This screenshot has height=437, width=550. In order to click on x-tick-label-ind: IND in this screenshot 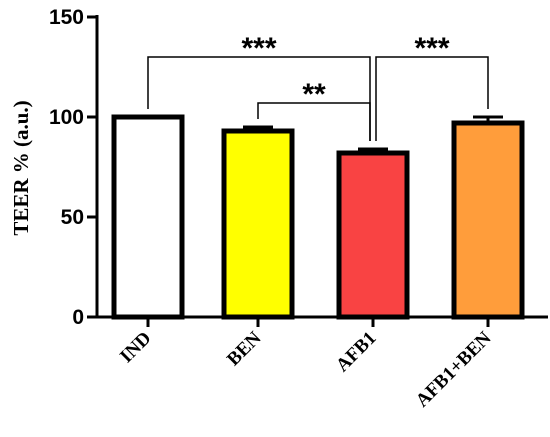, I will do `click(135, 347)`.